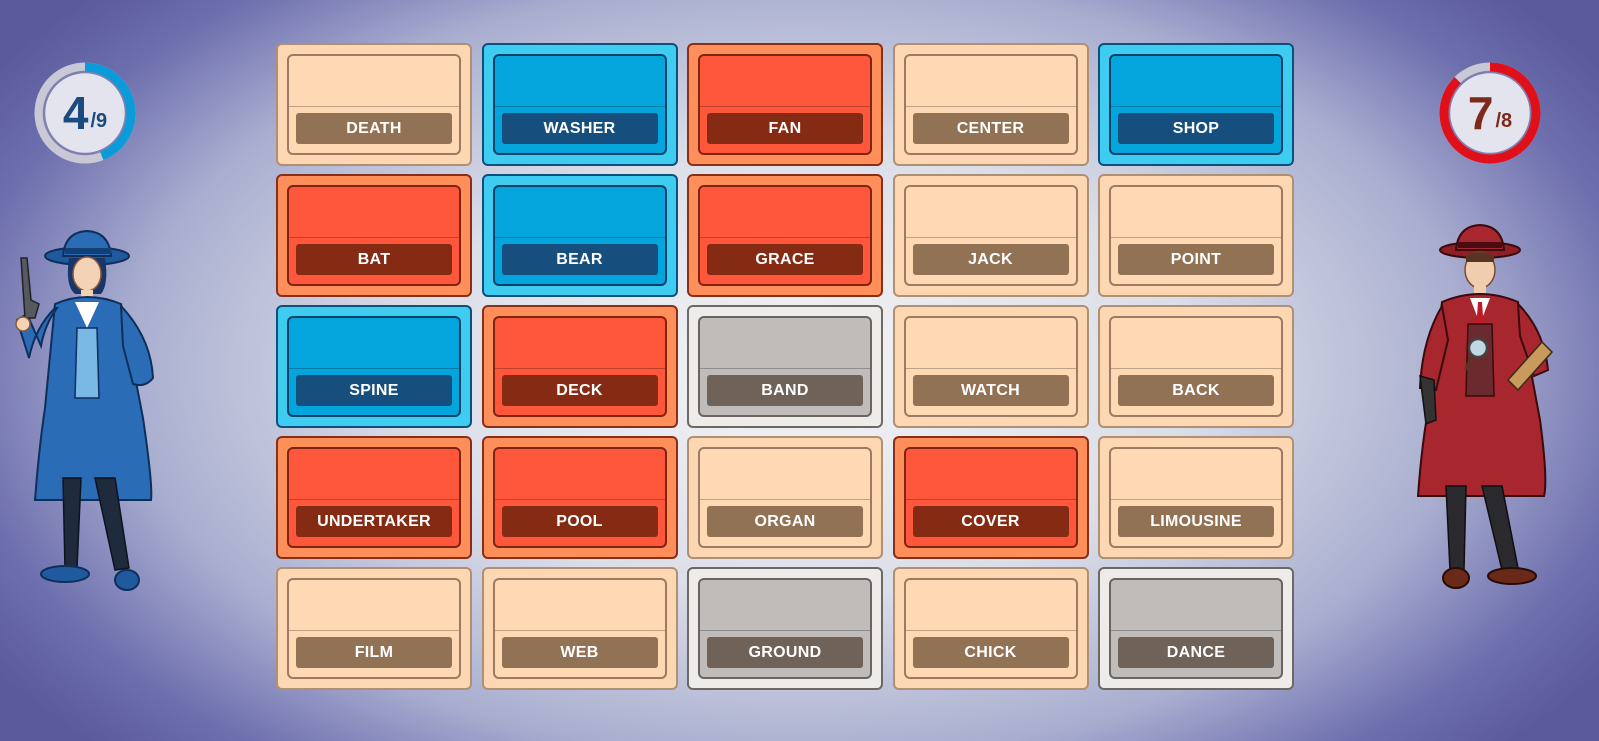 This screenshot has height=741, width=1599. I want to click on red-score-counter: 7 /8, so click(1490, 113).